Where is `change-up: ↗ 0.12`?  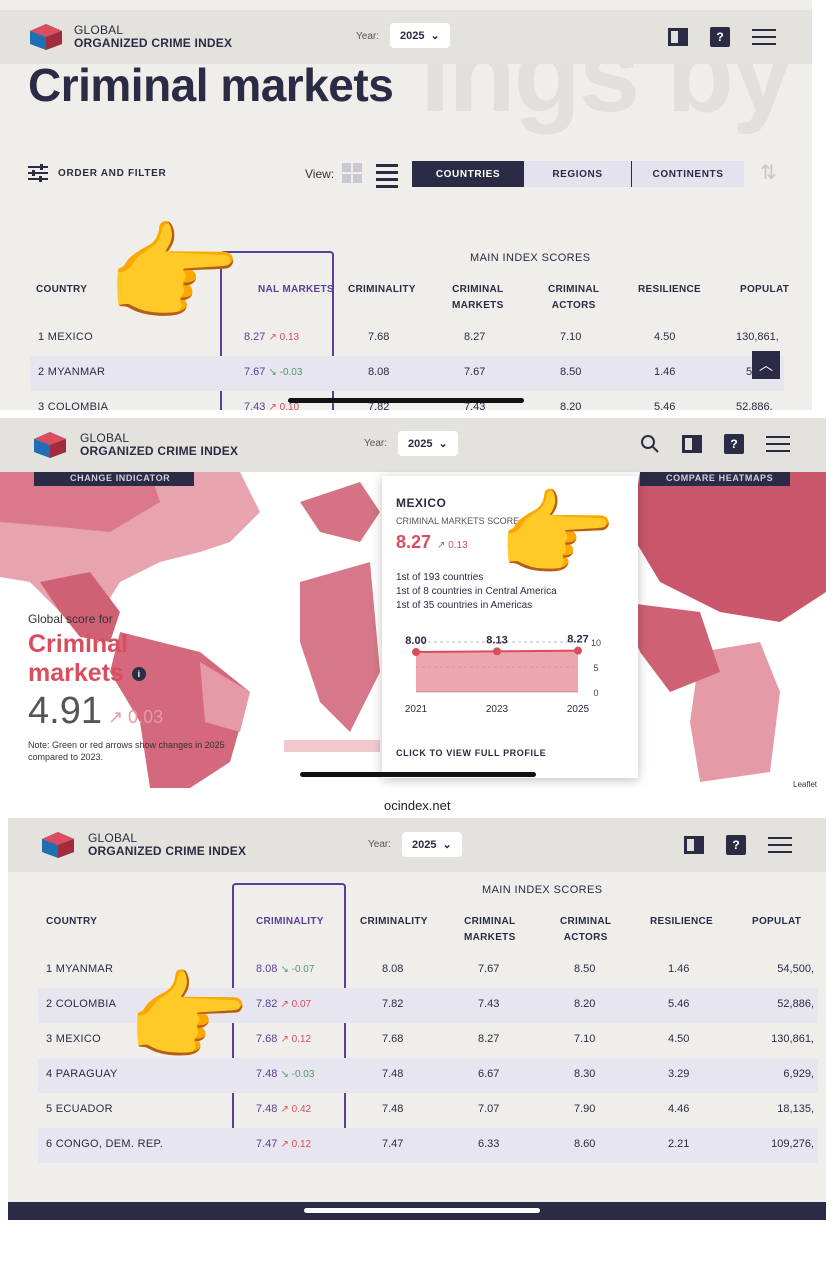 change-up: ↗ 0.12 is located at coordinates (296, 1039).